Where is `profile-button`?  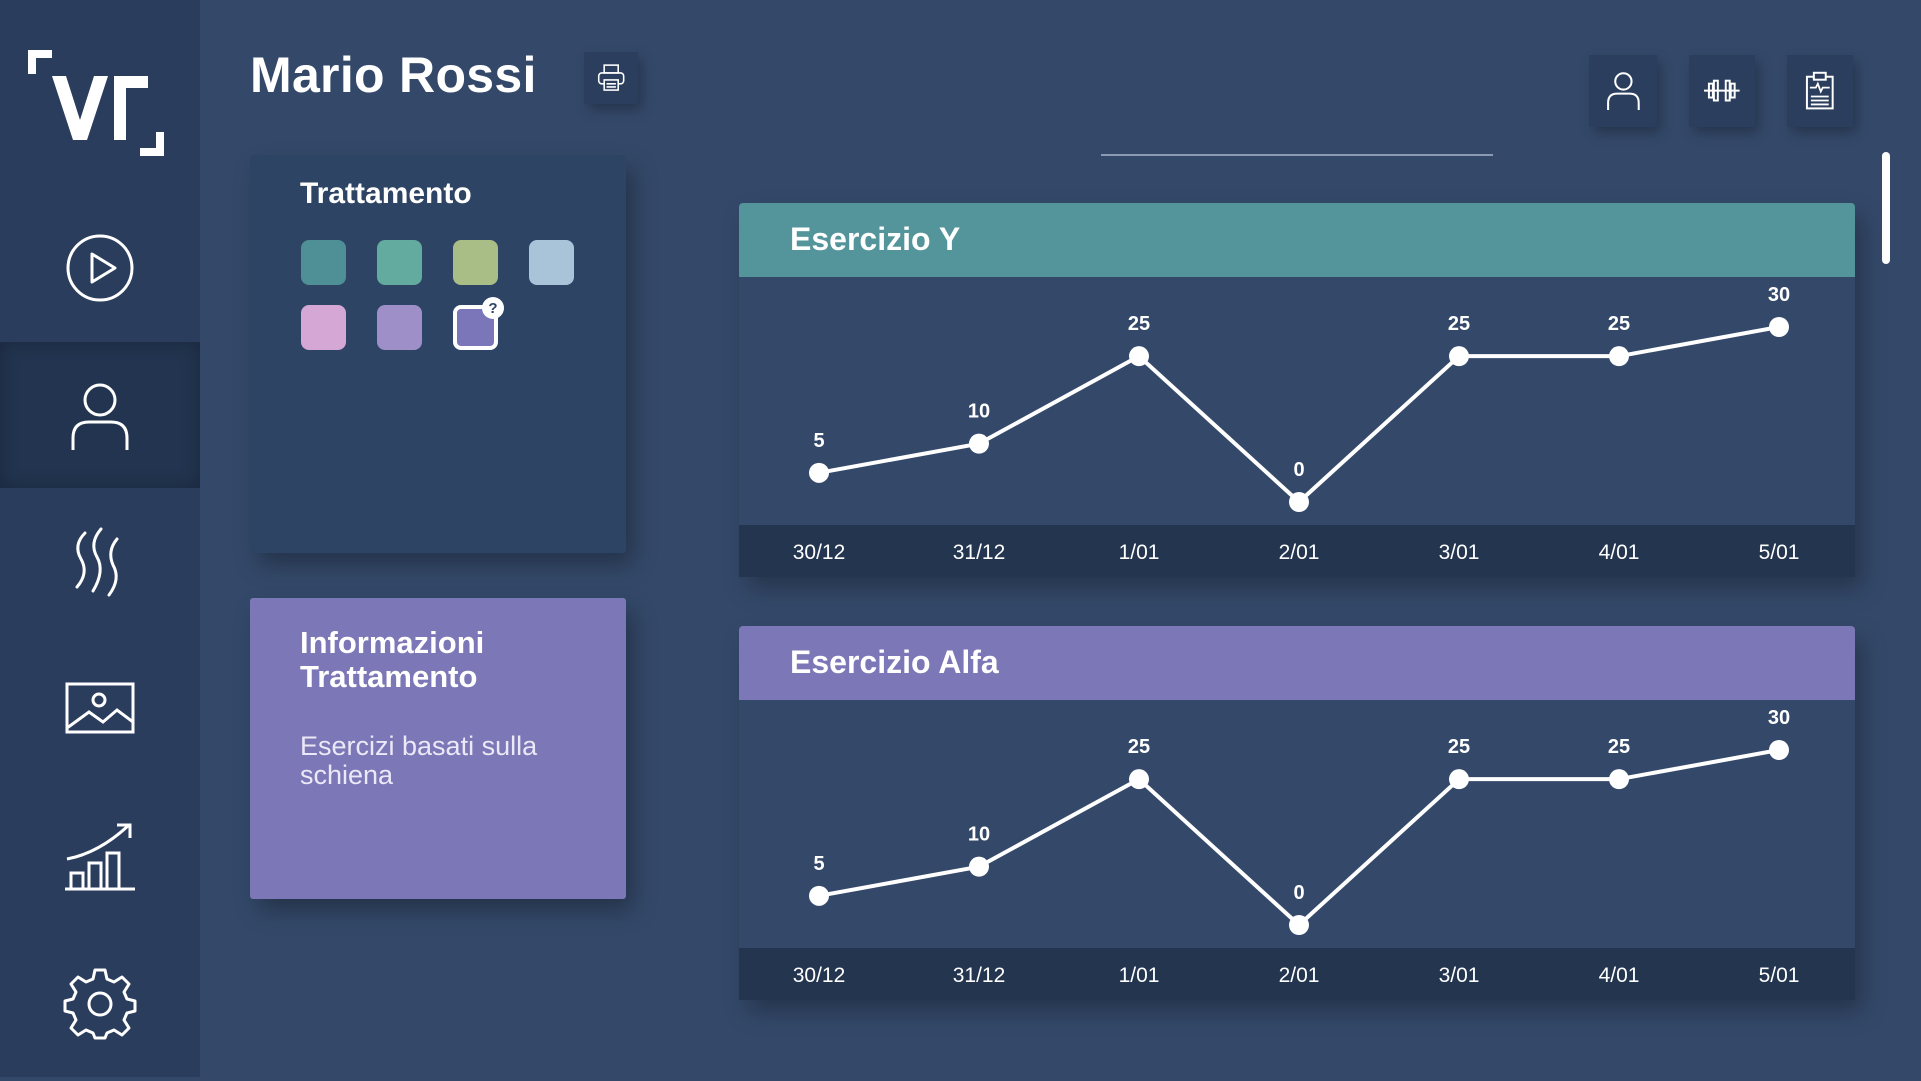 profile-button is located at coordinates (1623, 91).